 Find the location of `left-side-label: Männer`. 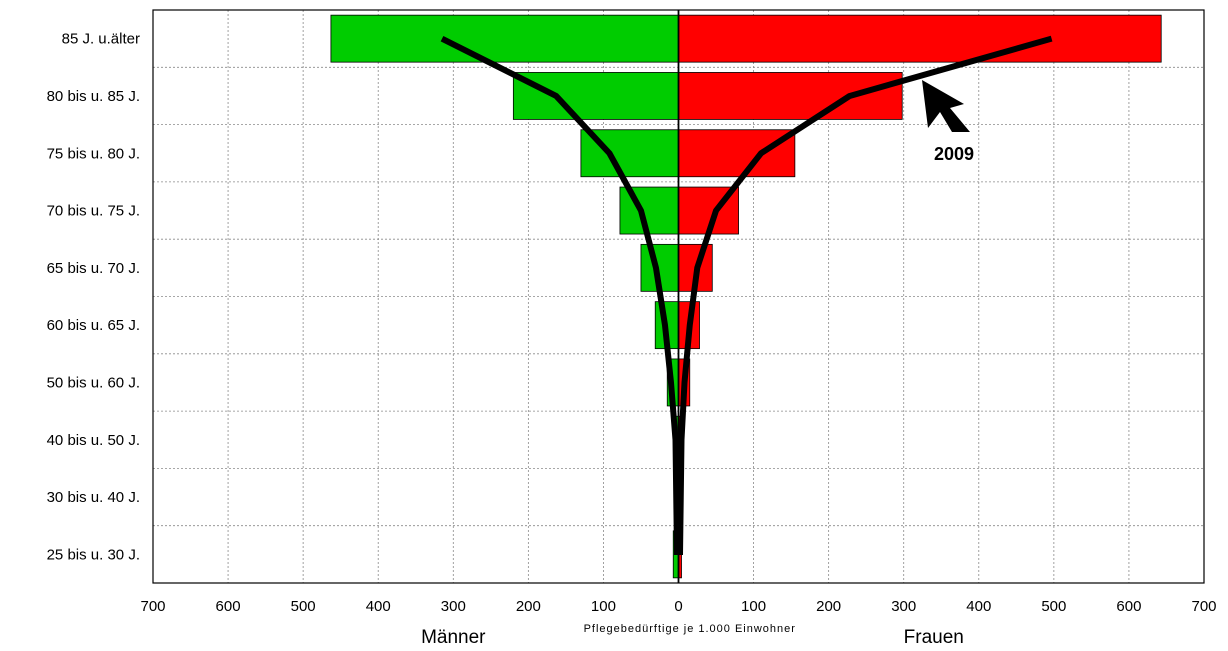

left-side-label: Männer is located at coordinates (453, 637).